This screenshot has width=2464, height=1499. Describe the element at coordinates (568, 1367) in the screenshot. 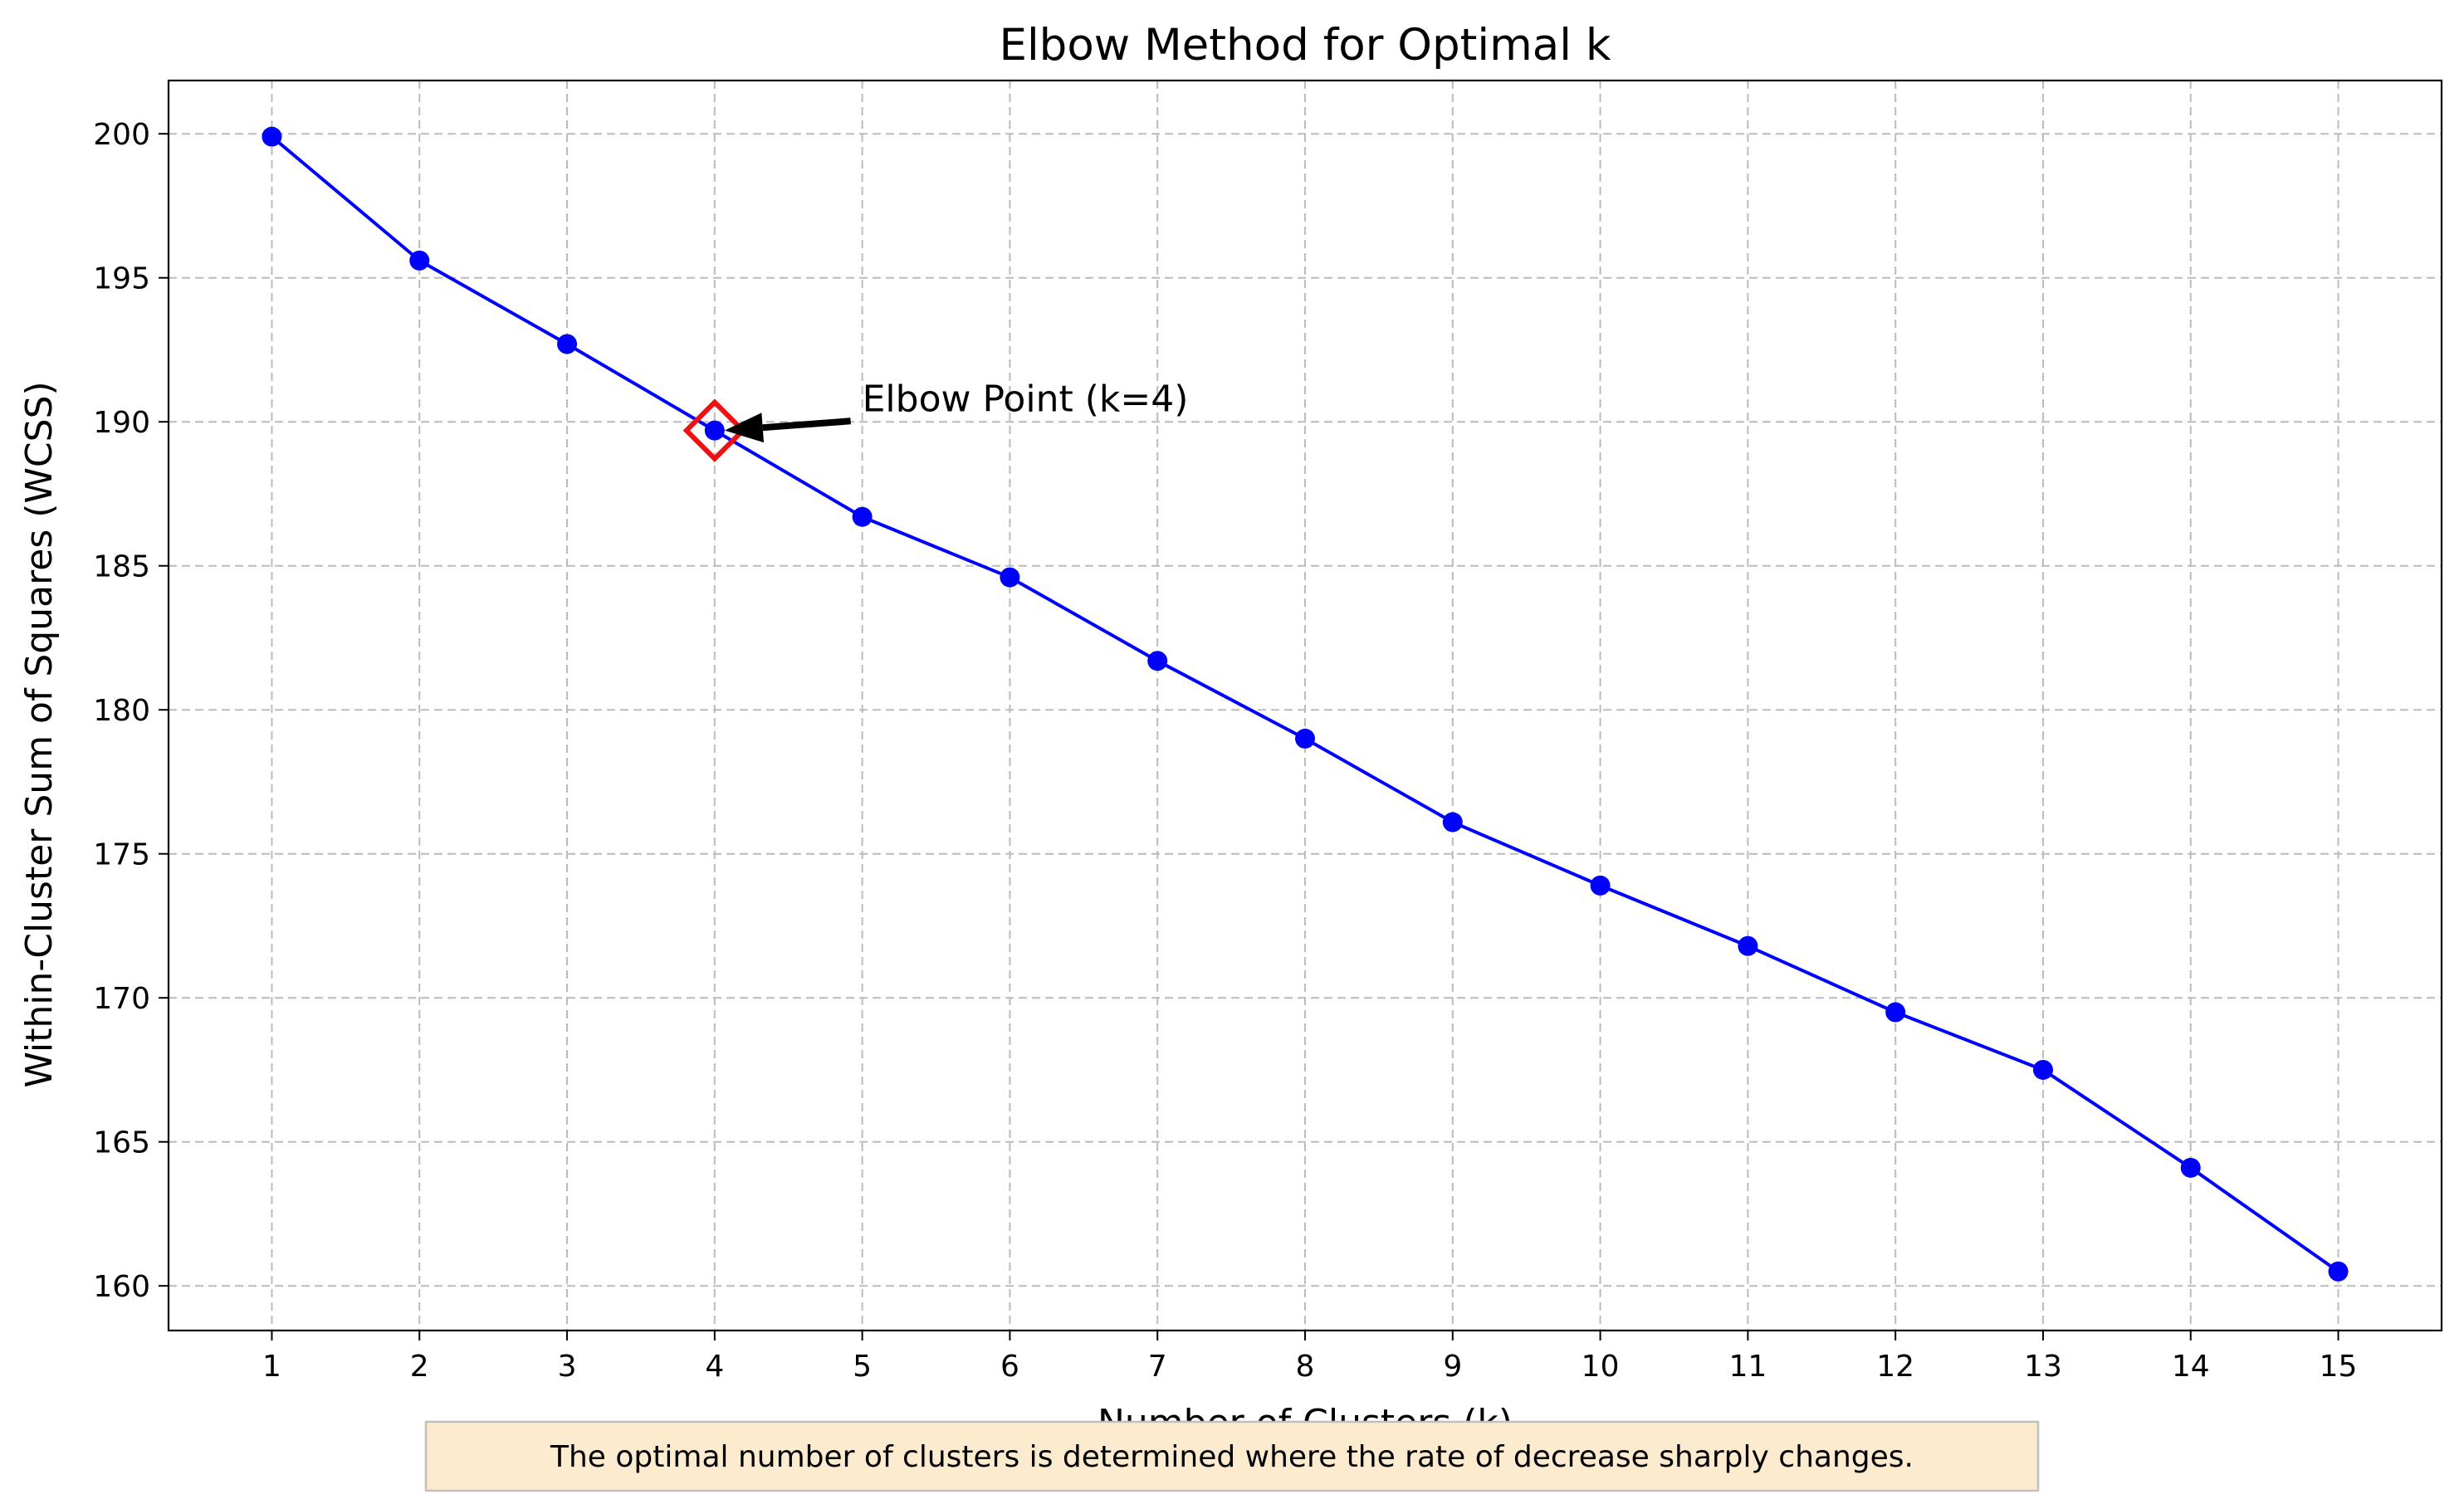

I see `x-tick-label: 3` at that location.